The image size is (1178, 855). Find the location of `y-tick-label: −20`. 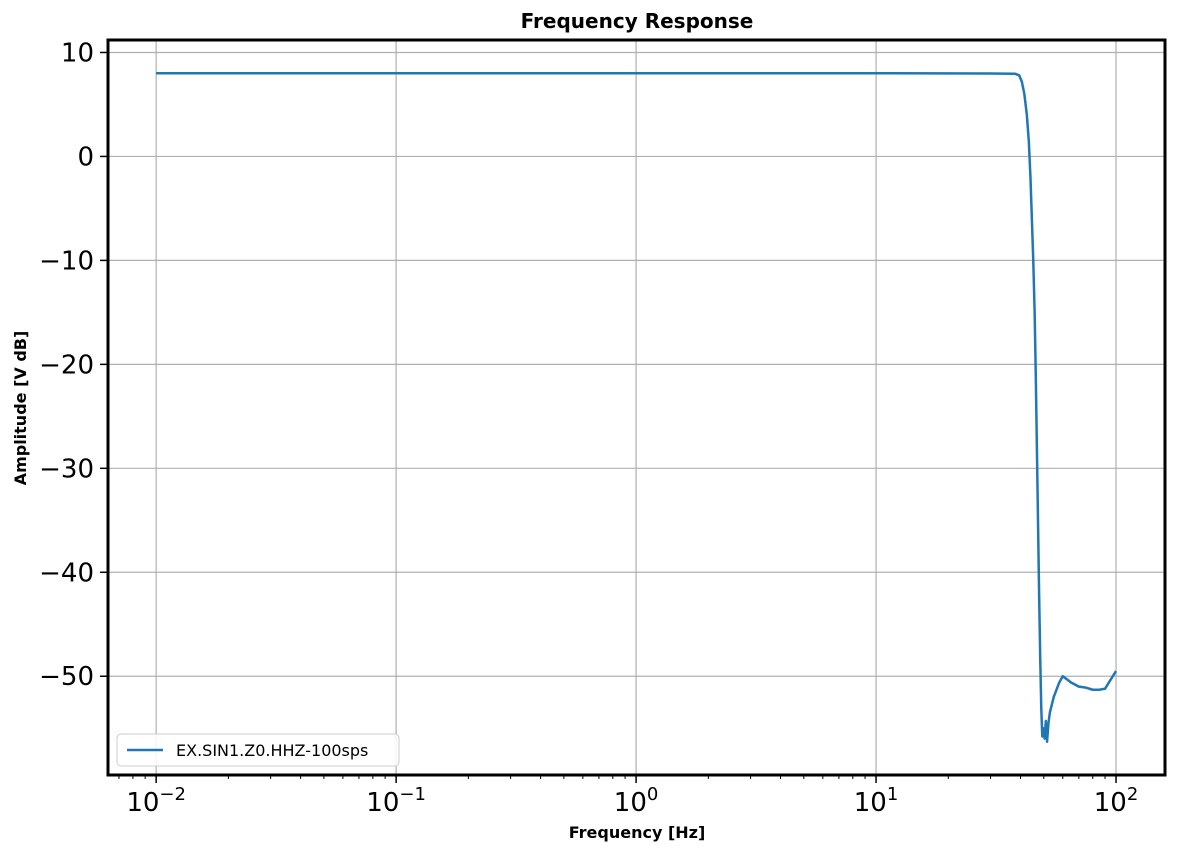

y-tick-label: −20 is located at coordinates (66, 365).